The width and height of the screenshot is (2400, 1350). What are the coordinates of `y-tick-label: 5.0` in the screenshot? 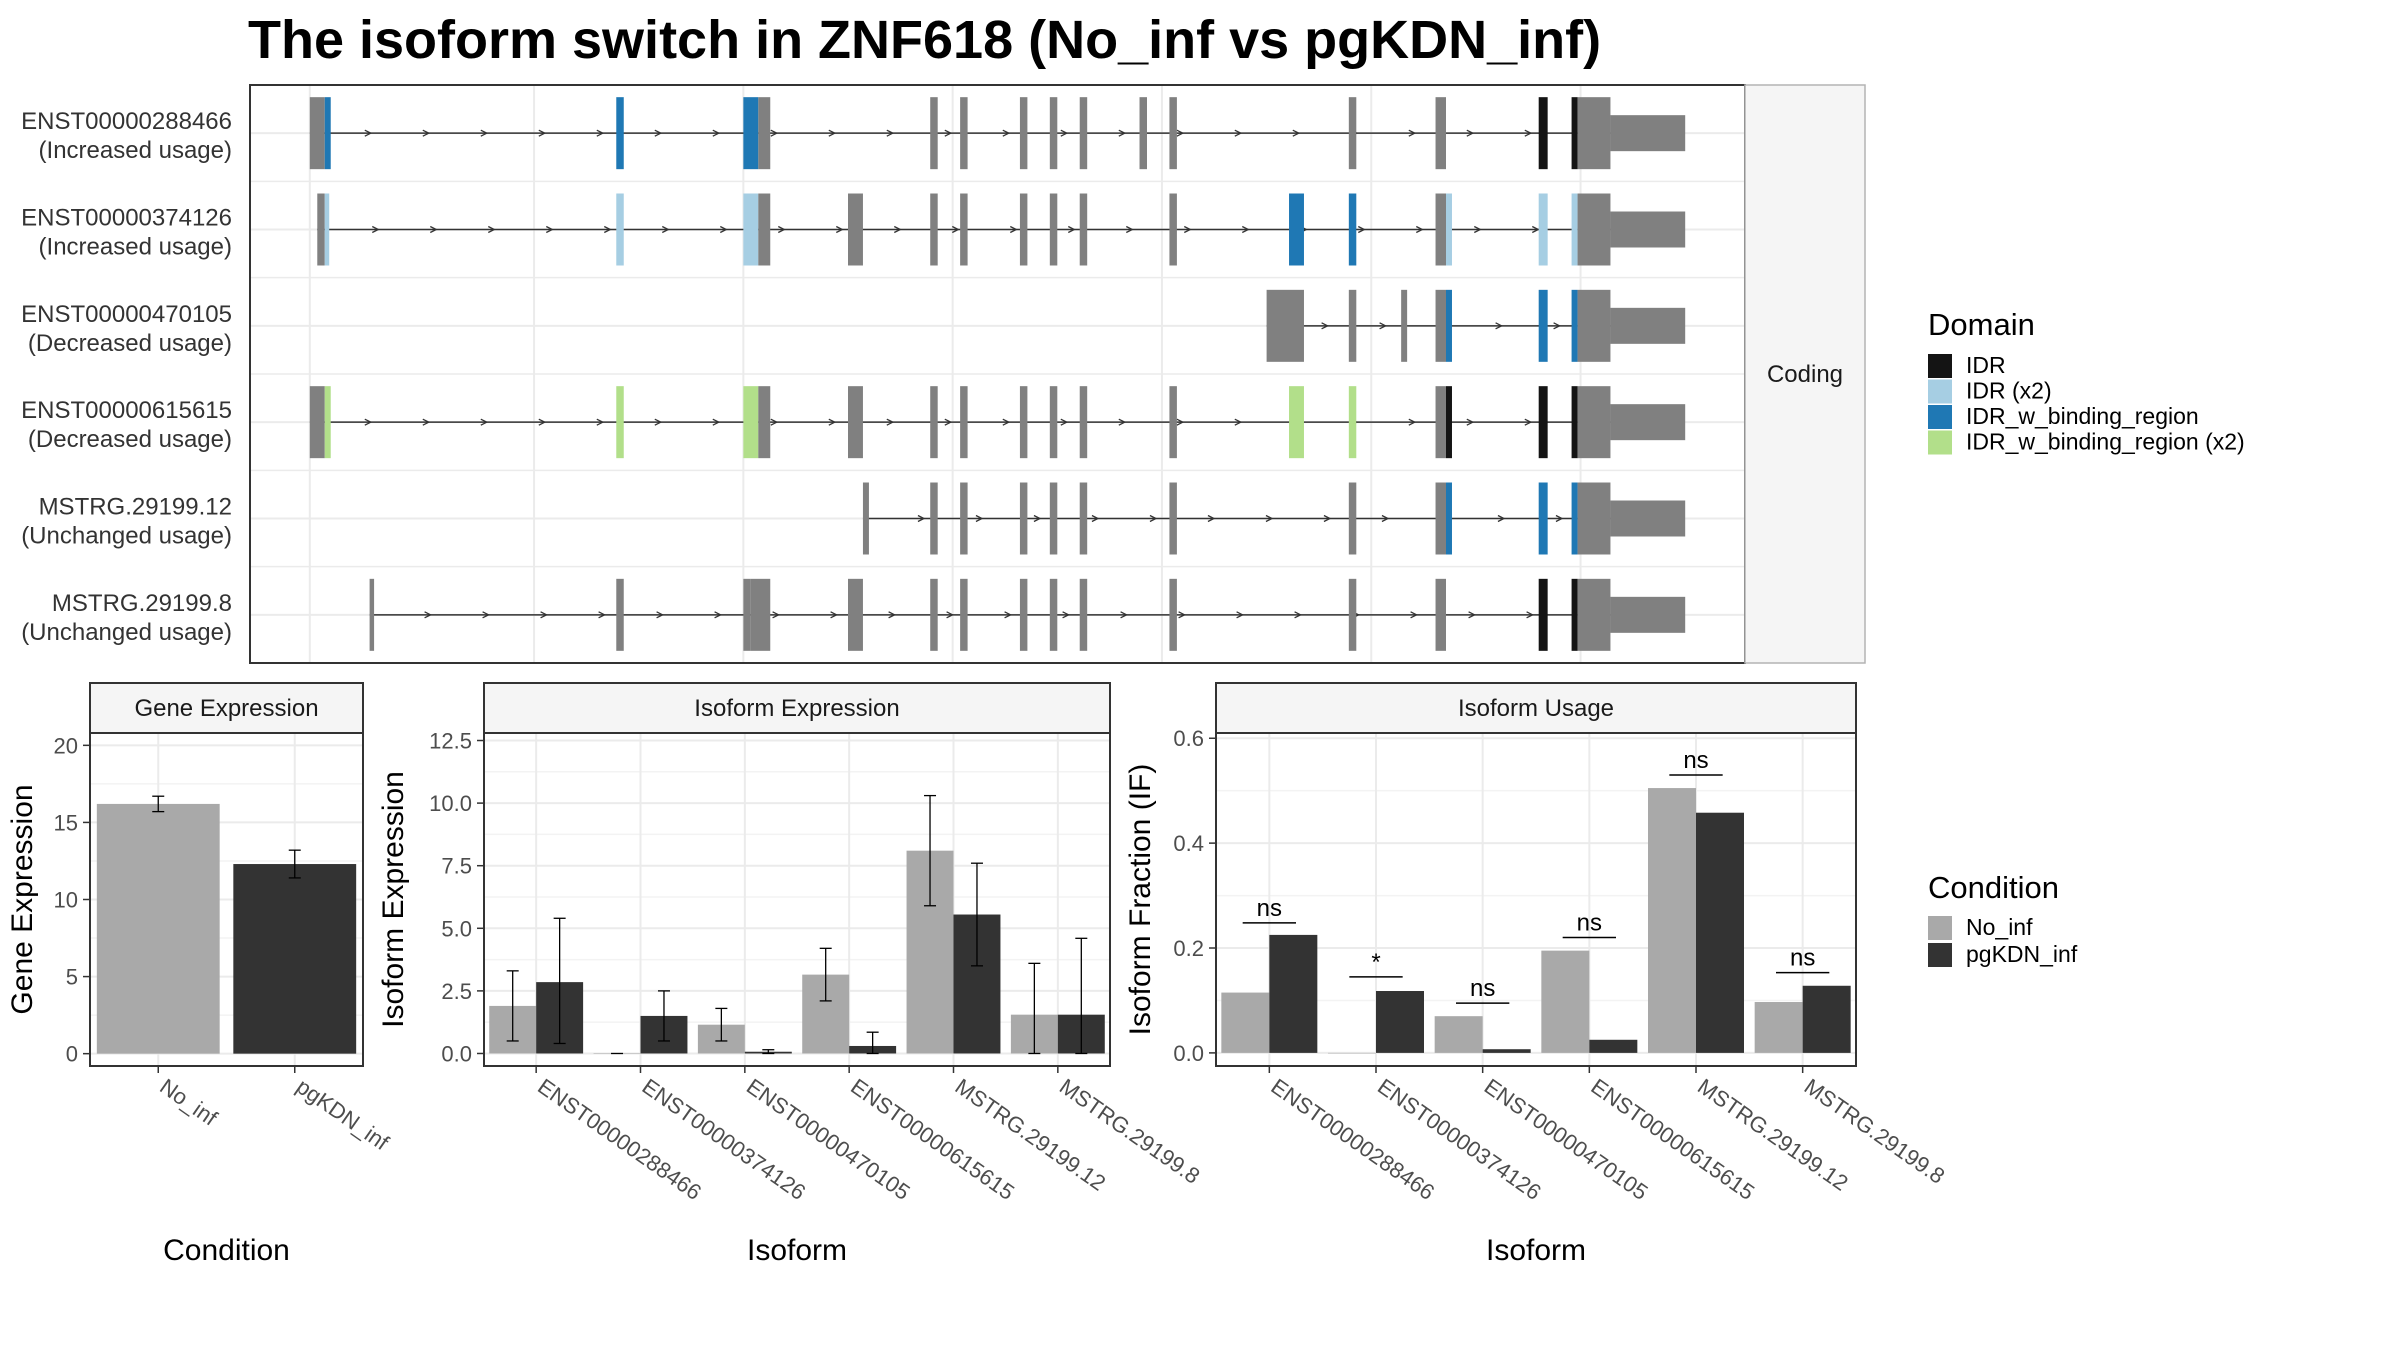 It's located at (456, 928).